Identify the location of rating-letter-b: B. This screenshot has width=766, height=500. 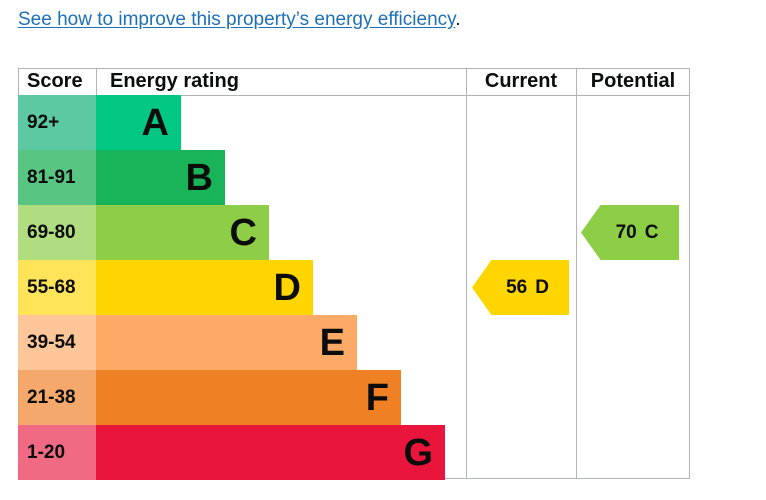
(199, 177).